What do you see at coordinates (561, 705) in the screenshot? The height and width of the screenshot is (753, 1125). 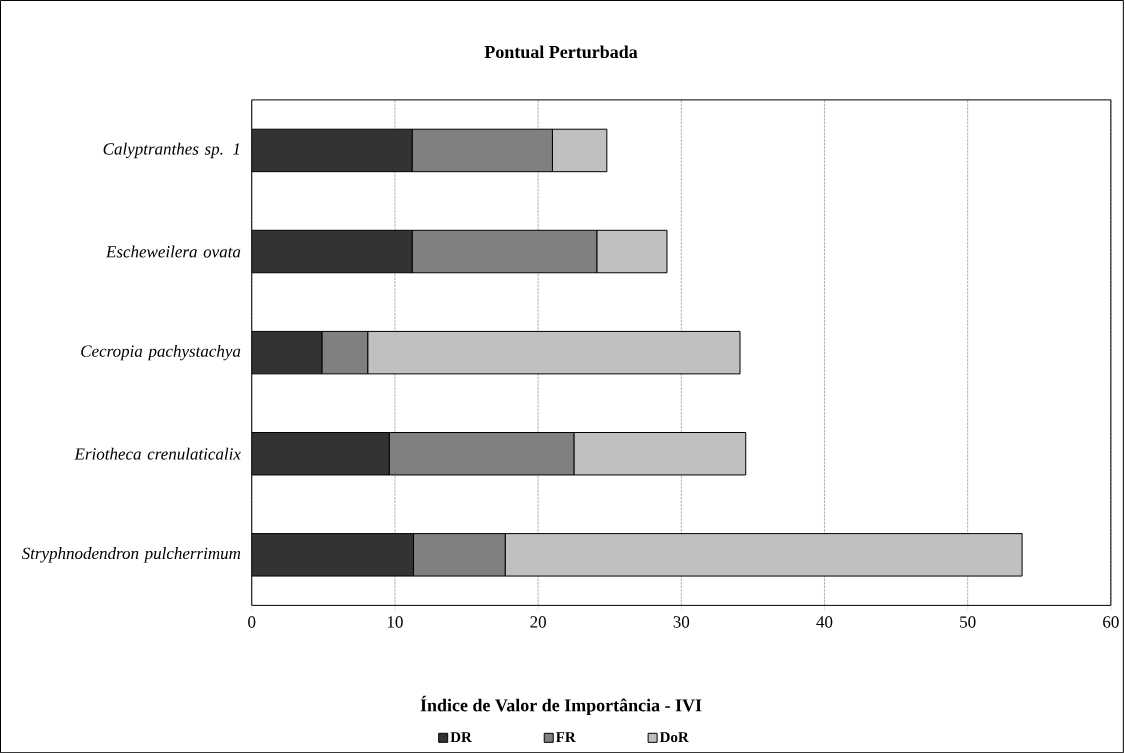 I see `x-axis-title: Índice de Valor de Importância - IVI` at bounding box center [561, 705].